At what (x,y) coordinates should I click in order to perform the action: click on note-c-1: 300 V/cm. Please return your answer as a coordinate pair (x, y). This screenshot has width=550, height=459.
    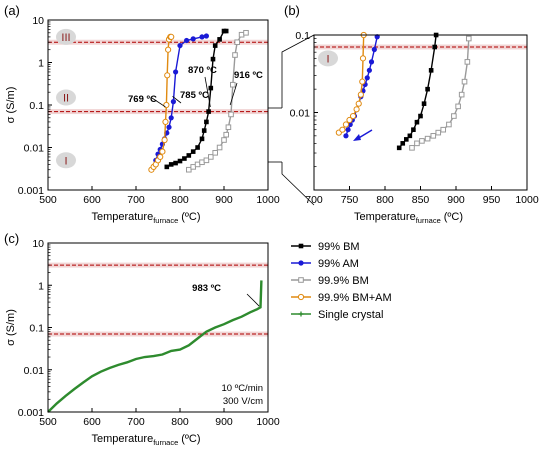
    Looking at the image, I should click on (243, 401).